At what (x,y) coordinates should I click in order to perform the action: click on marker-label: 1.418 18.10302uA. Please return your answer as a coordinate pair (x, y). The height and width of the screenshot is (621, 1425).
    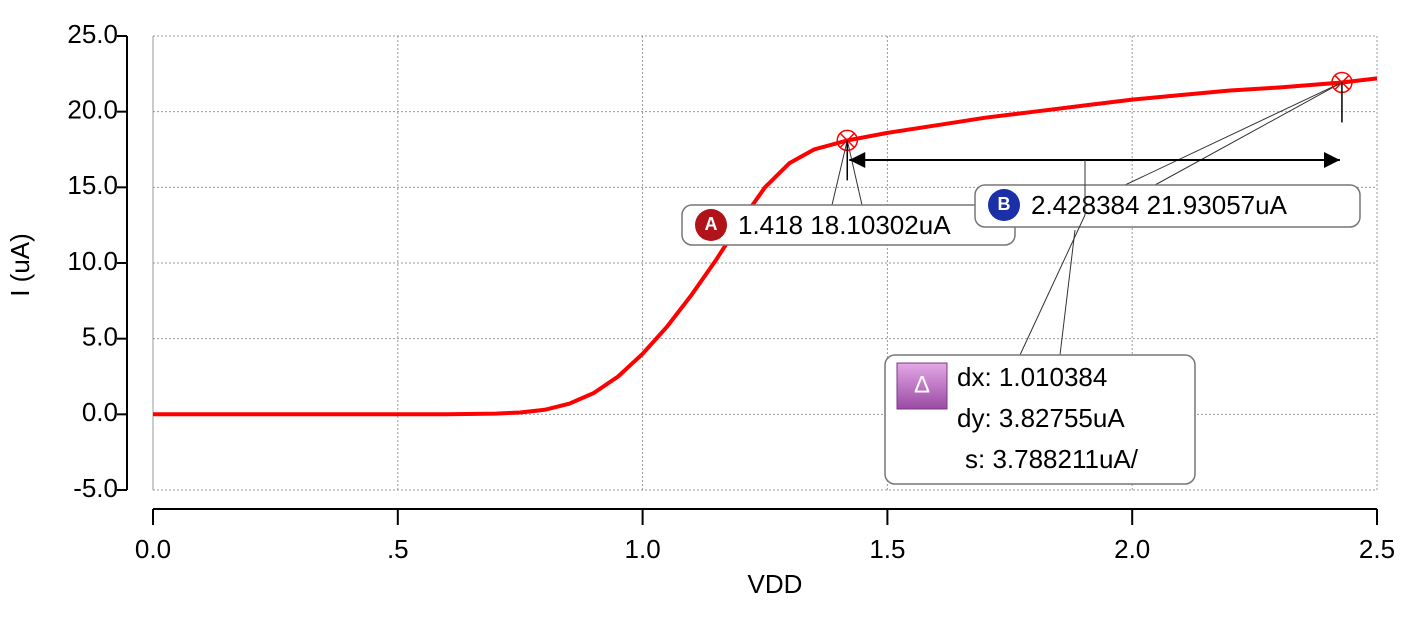
    Looking at the image, I should click on (844, 225).